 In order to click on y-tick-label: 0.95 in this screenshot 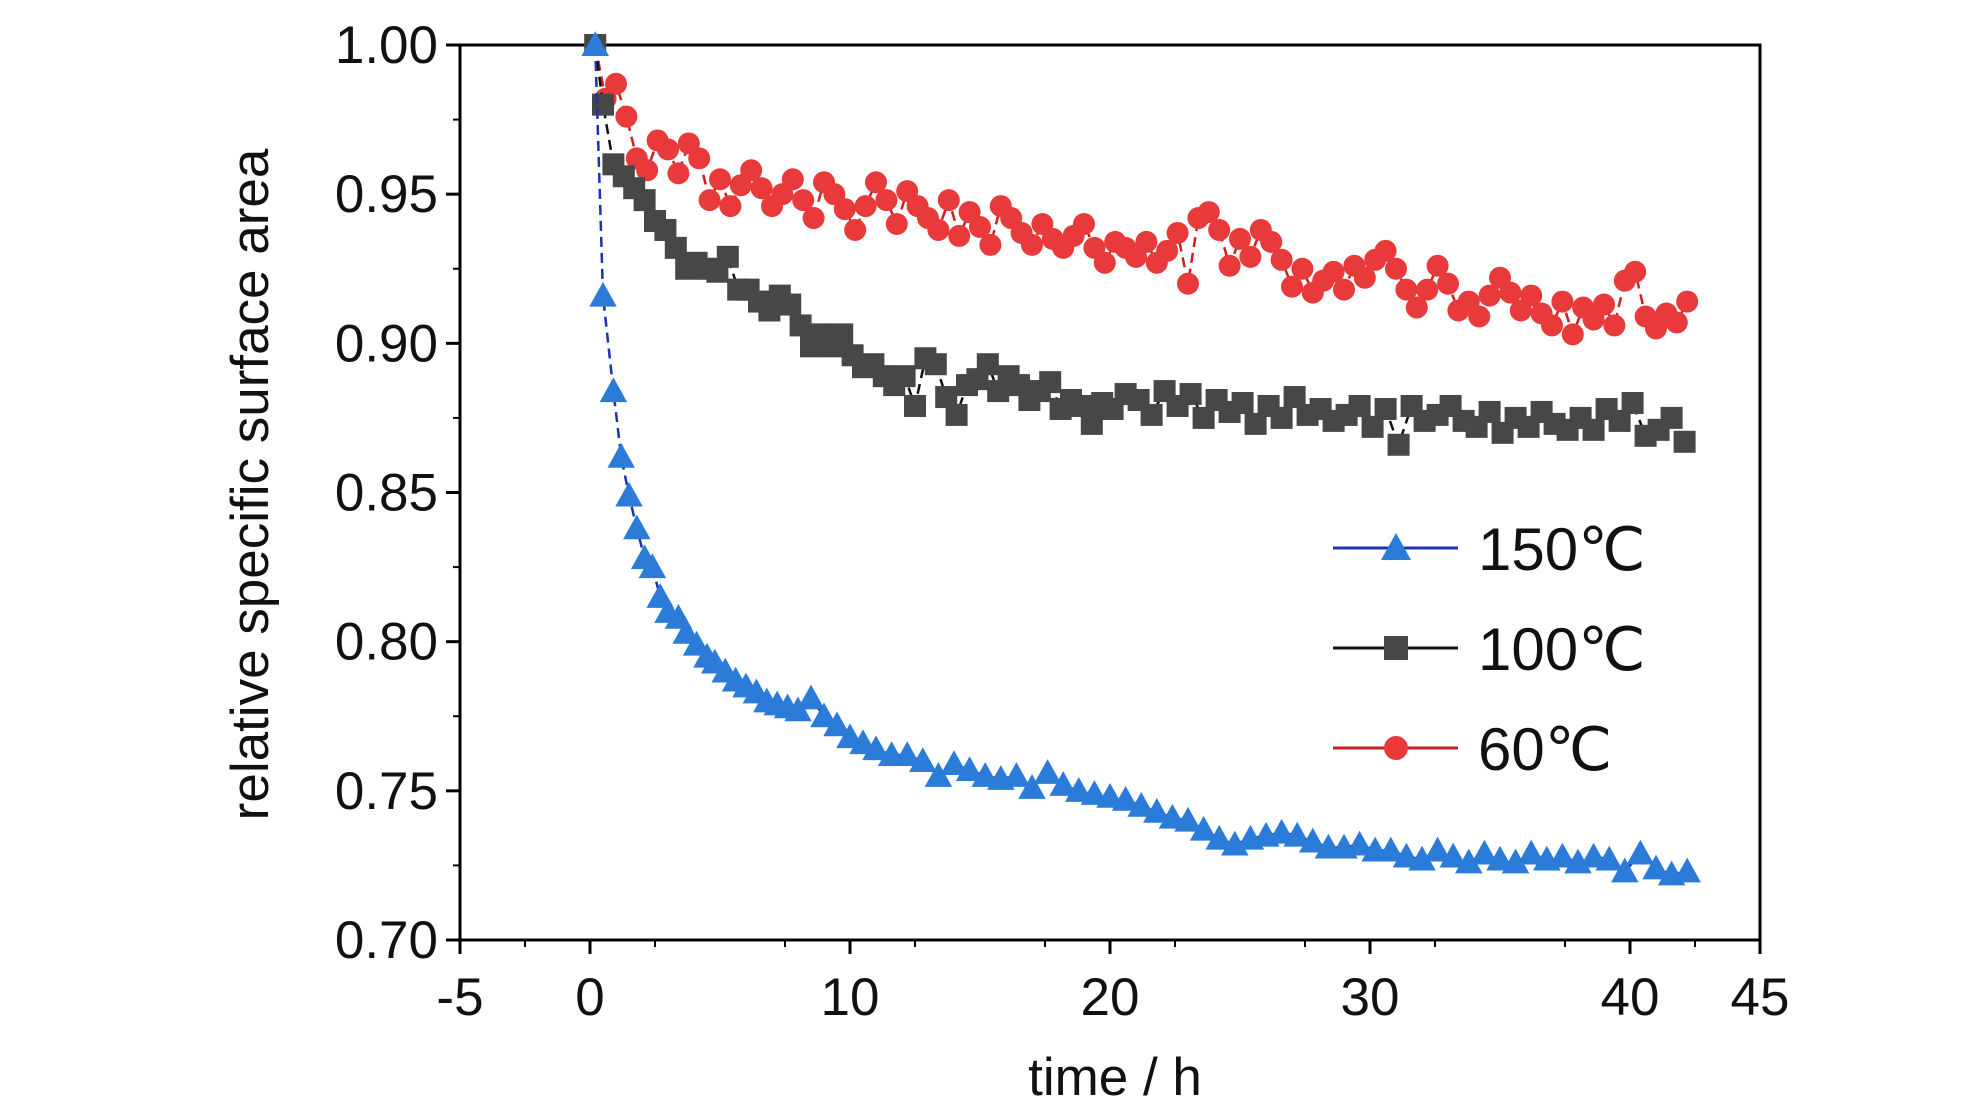, I will do `click(386, 194)`.